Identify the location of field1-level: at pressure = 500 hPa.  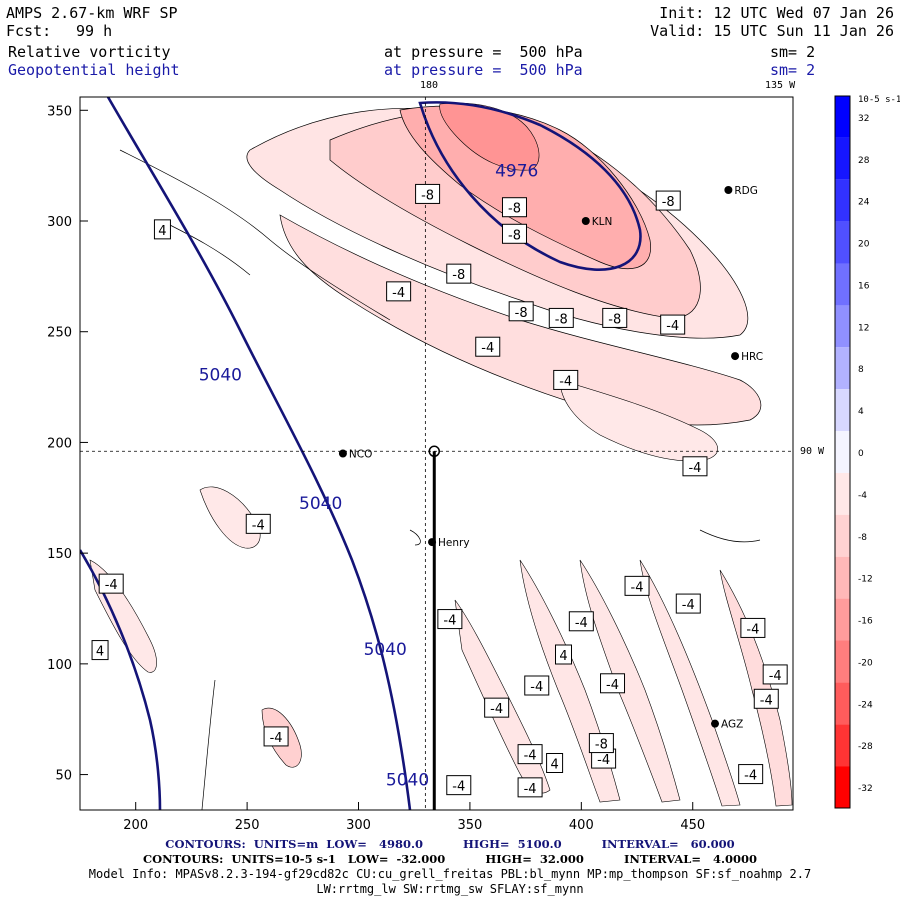
(483, 52).